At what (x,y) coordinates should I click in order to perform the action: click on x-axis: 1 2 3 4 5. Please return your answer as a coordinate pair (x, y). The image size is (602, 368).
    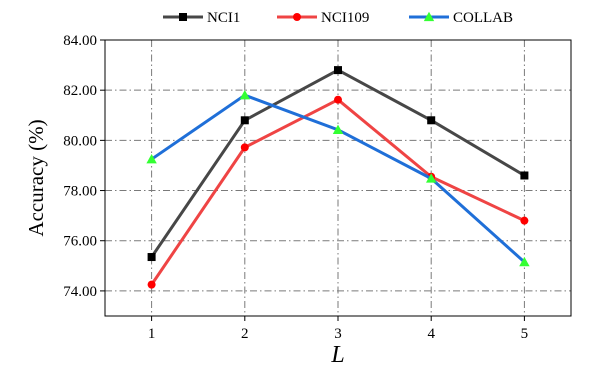
    Looking at the image, I should click on (338, 329).